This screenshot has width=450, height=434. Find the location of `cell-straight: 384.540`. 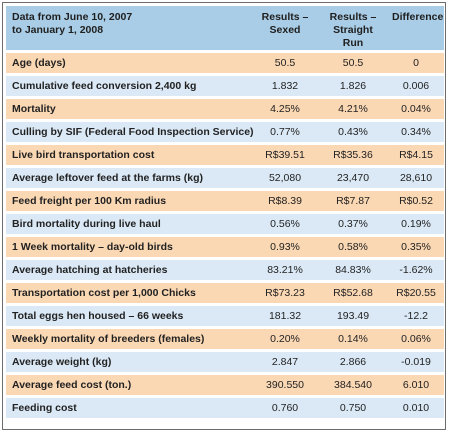

cell-straight: 384.540 is located at coordinates (353, 385).